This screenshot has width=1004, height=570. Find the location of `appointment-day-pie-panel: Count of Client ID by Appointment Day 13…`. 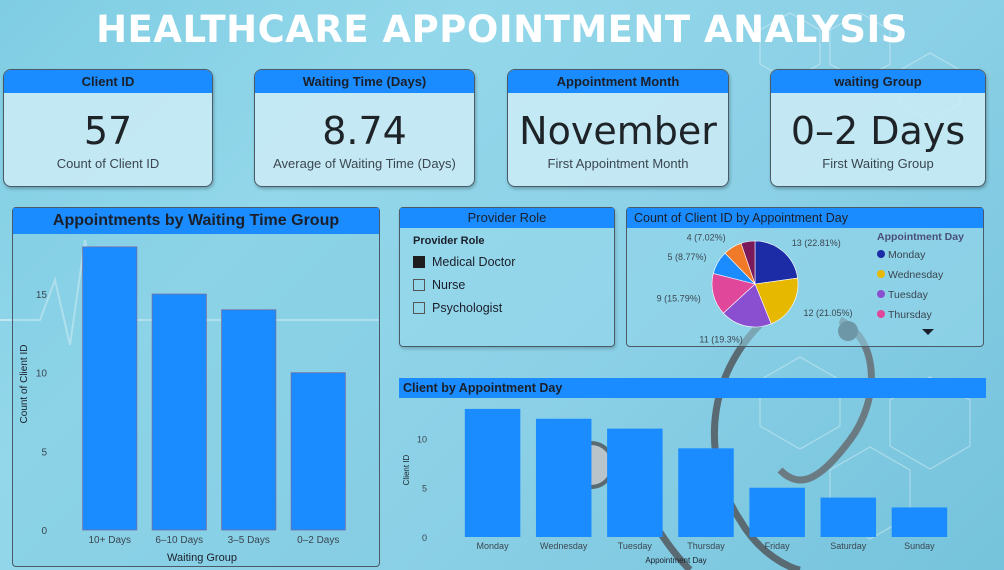

appointment-day-pie-panel: Count of Client ID by Appointment Day 13… is located at coordinates (805, 277).